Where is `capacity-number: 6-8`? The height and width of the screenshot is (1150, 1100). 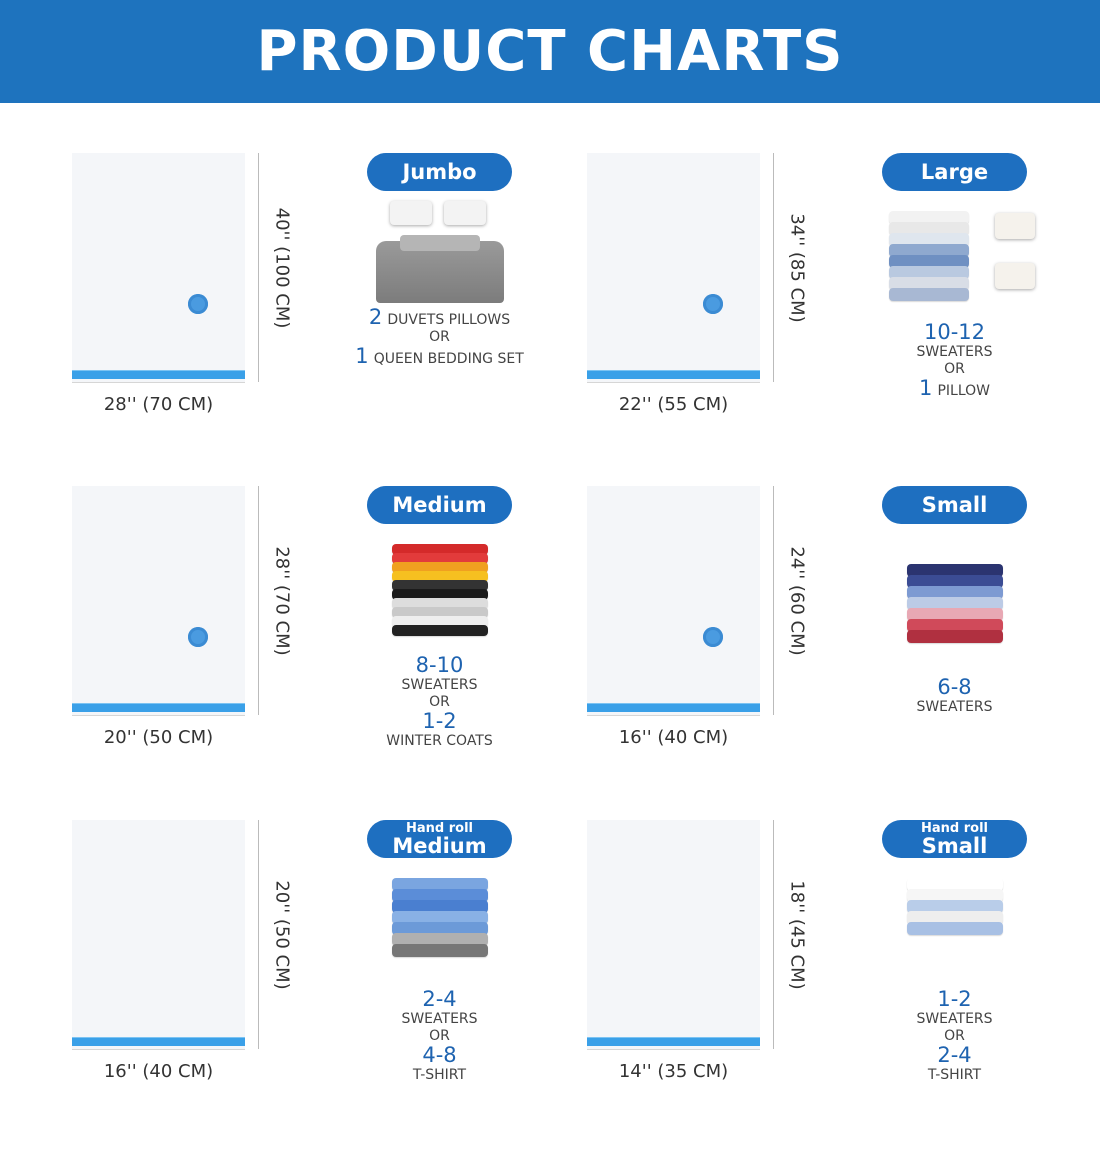 capacity-number: 6-8 is located at coordinates (954, 687).